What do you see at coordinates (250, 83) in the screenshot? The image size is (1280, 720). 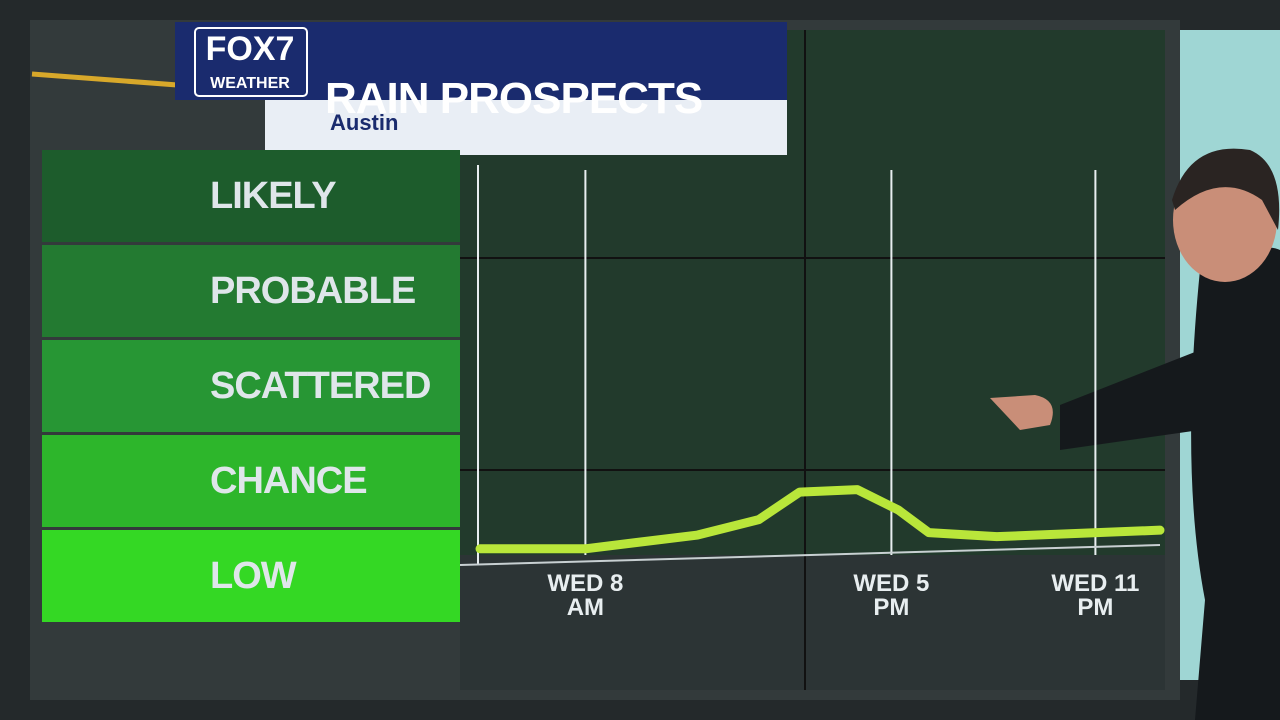 I see `logo-sub: WEATHER` at bounding box center [250, 83].